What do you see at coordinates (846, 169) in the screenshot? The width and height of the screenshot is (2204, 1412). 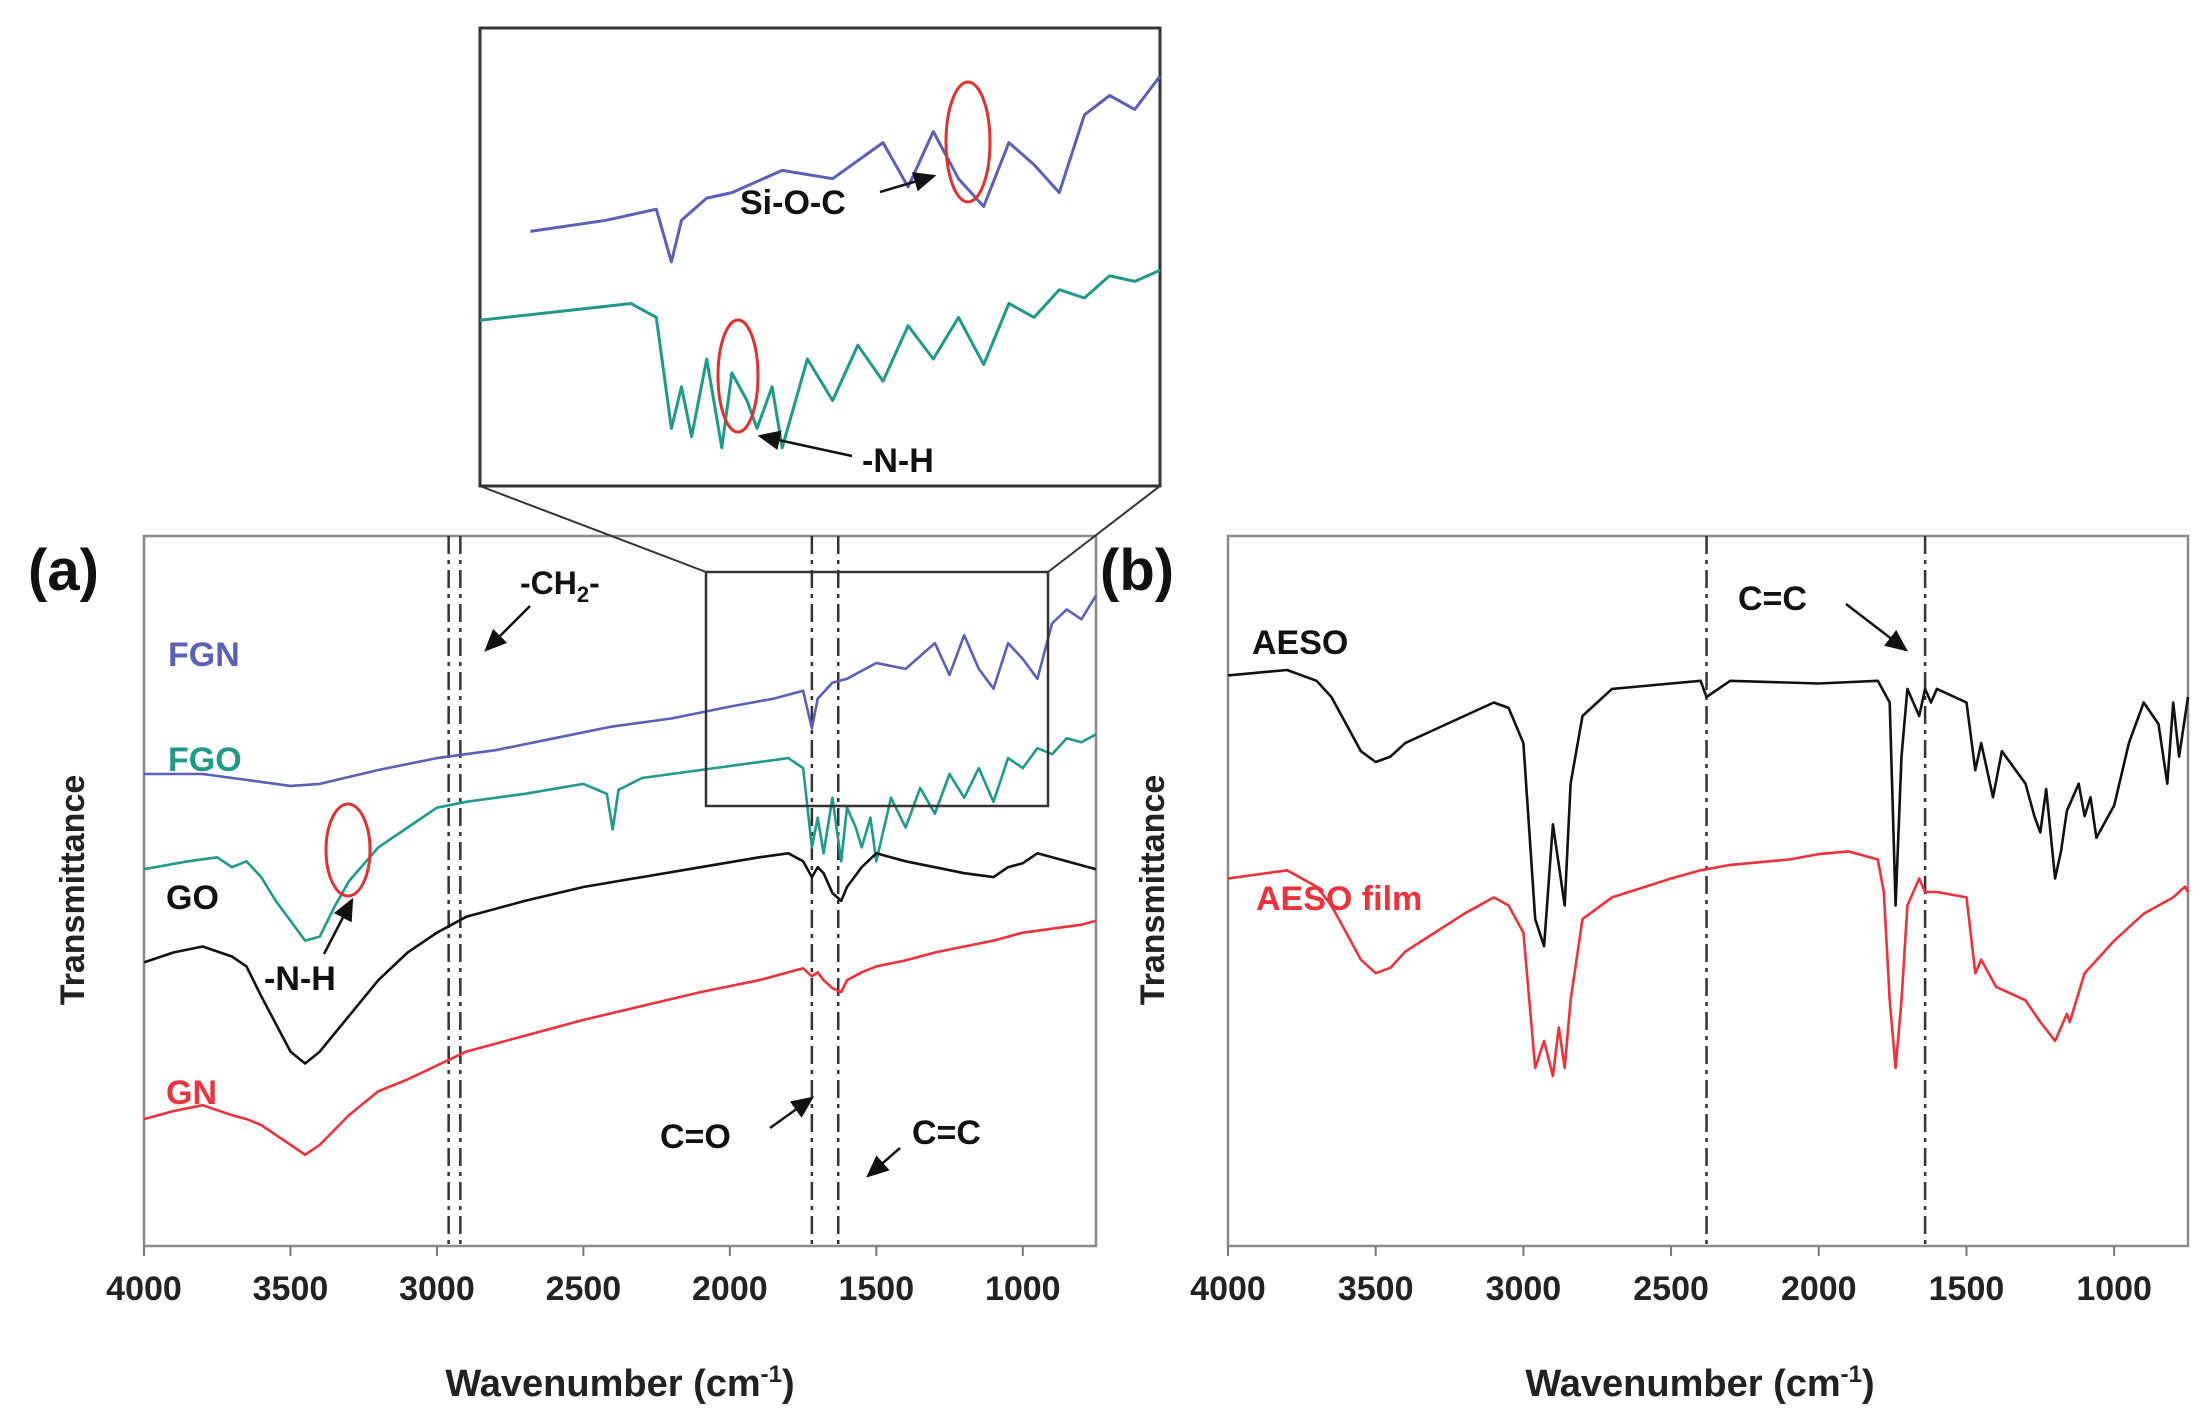 I see `inset-series-fgn` at bounding box center [846, 169].